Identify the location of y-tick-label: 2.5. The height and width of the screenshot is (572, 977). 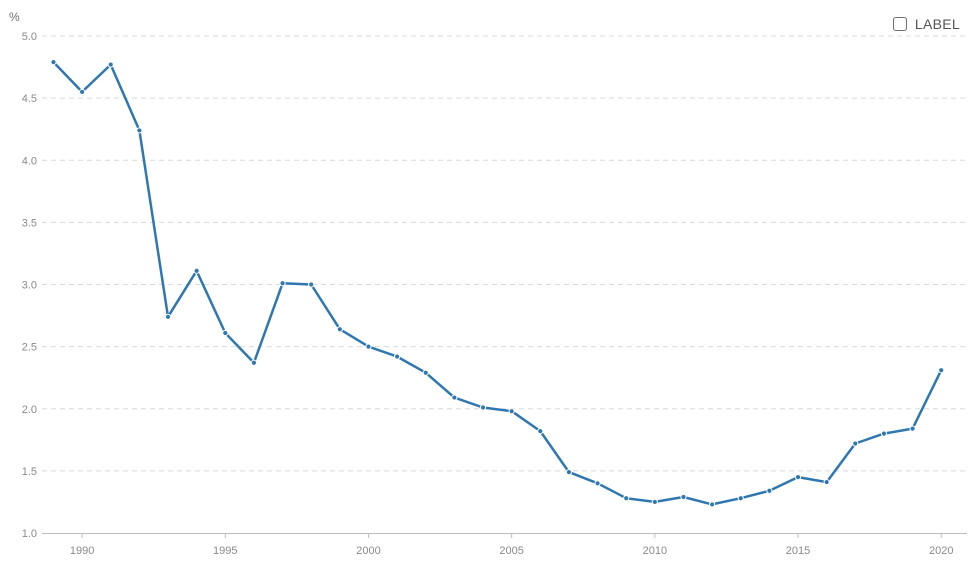
(29, 348).